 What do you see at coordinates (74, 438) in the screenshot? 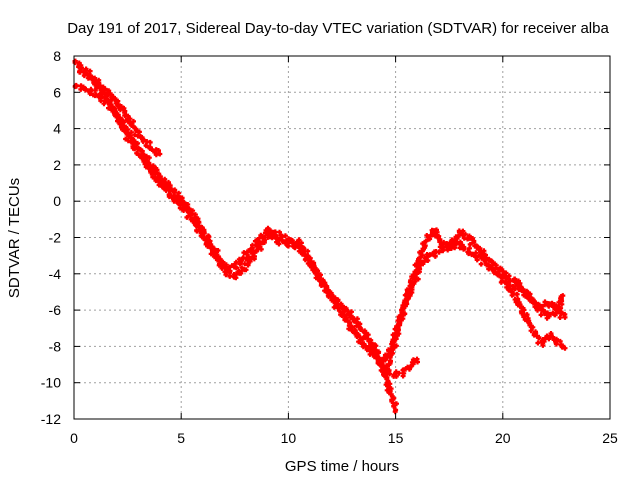
I see `x-tick-label: 0` at bounding box center [74, 438].